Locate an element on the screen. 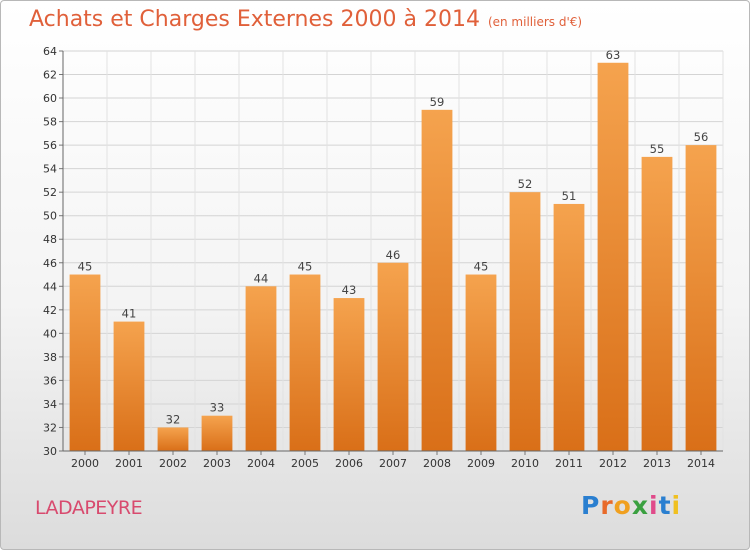 This screenshot has height=550, width=750. bar-2011 is located at coordinates (569, 327).